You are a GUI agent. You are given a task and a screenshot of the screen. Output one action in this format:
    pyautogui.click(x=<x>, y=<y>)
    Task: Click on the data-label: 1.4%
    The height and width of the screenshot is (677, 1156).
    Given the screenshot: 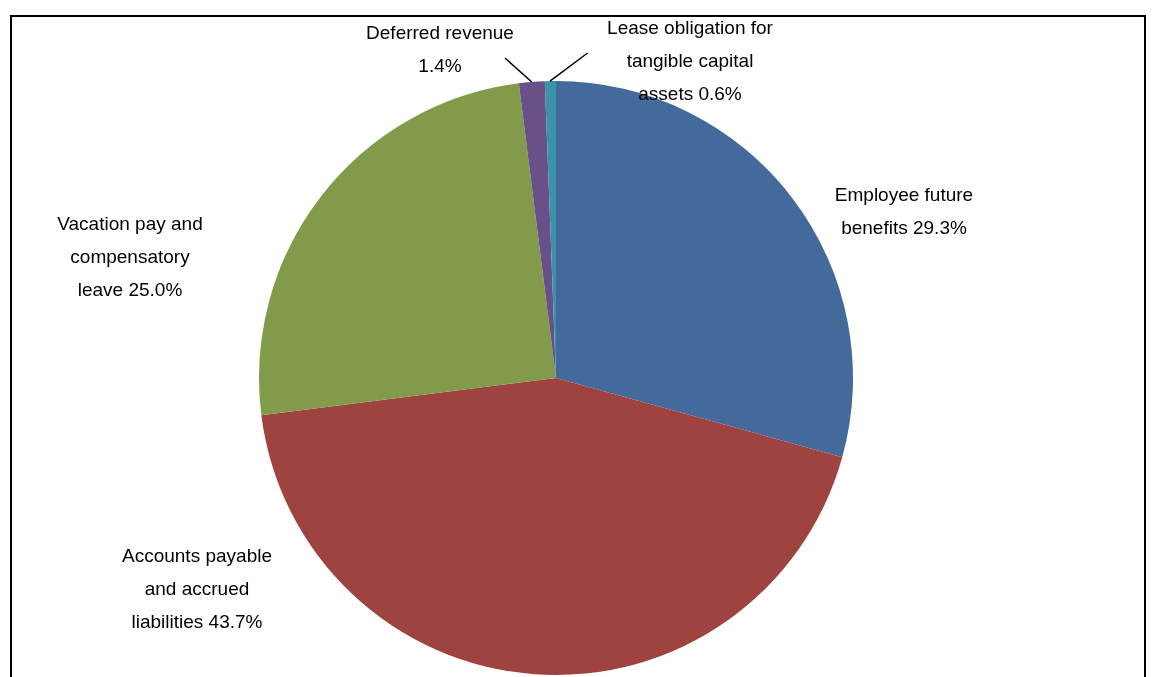 What is the action you would take?
    pyautogui.click(x=440, y=65)
    